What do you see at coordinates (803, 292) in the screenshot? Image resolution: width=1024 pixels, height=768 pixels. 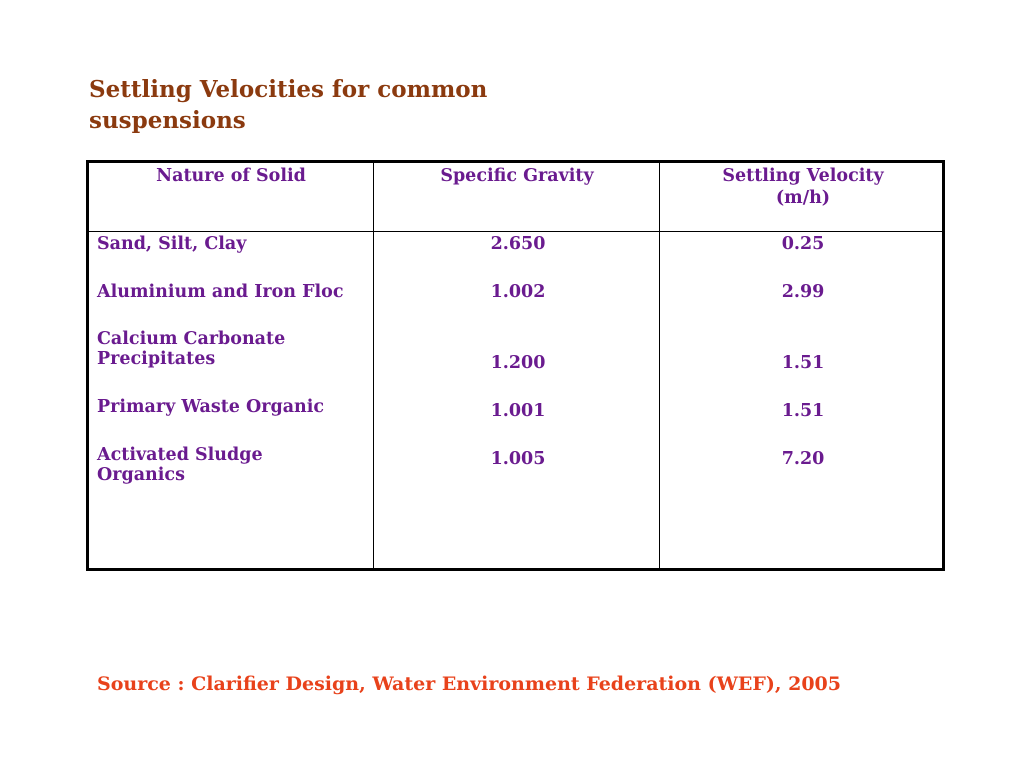 I see `table-cell-velocity: 2.99` at bounding box center [803, 292].